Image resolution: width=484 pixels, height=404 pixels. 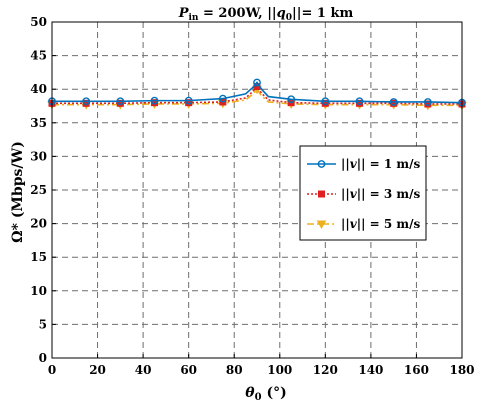 I want to click on y-tick-label: 30, so click(x=38, y=156).